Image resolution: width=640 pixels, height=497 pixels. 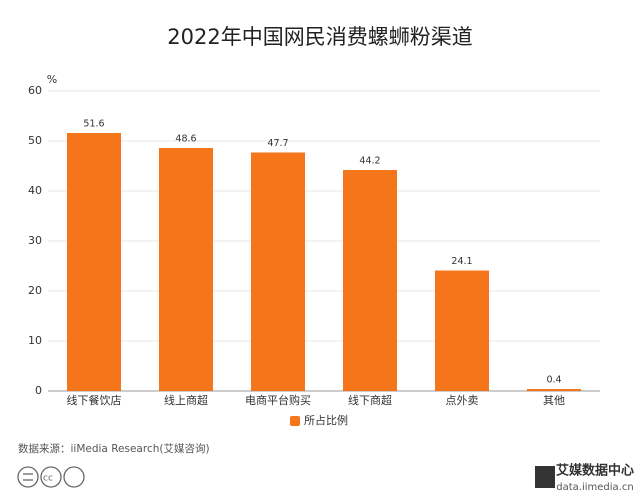 I want to click on data-label: 0.4, so click(x=553, y=380).